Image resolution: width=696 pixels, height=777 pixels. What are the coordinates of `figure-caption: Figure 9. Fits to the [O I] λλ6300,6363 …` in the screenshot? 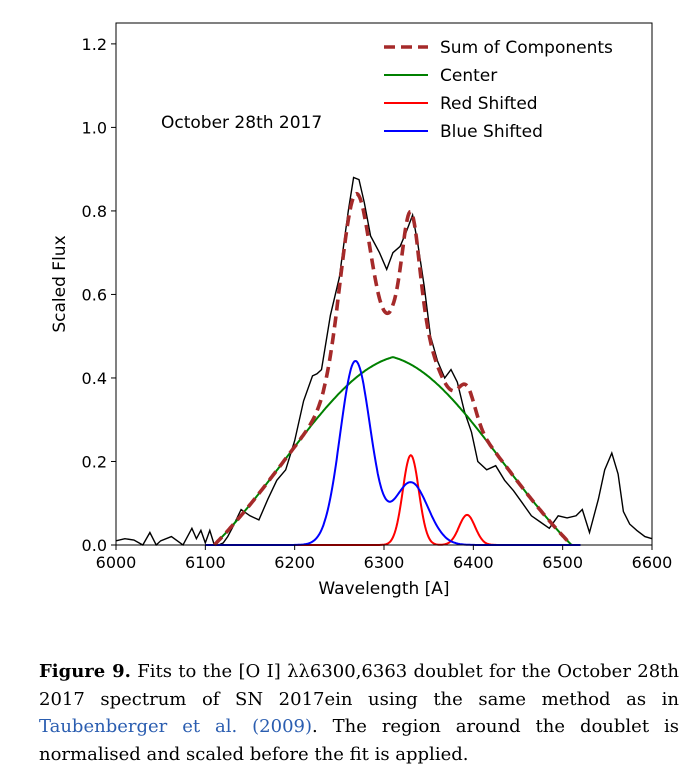 It's located at (359, 713).